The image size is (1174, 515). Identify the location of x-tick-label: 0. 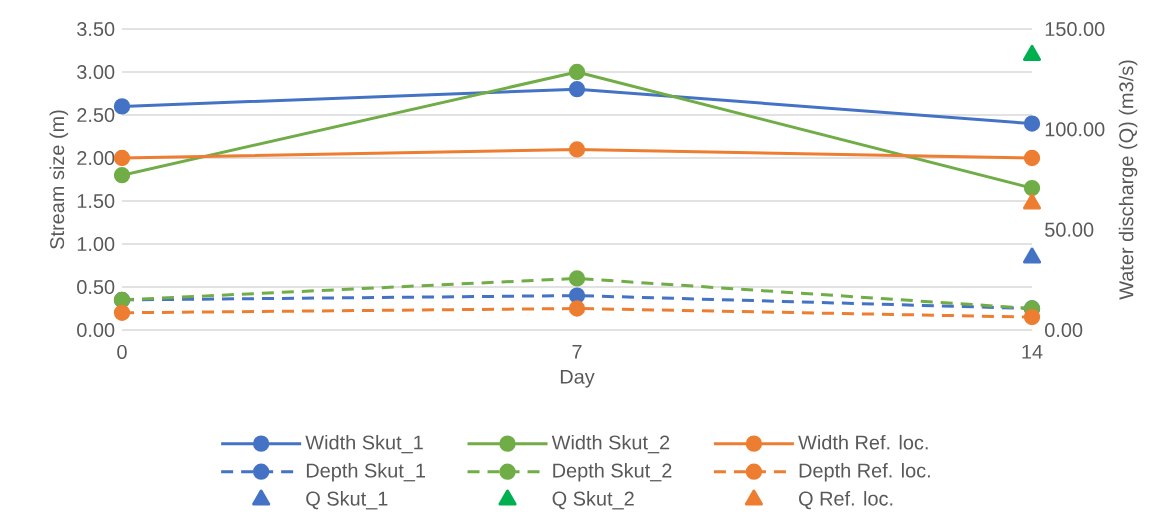
(122, 352).